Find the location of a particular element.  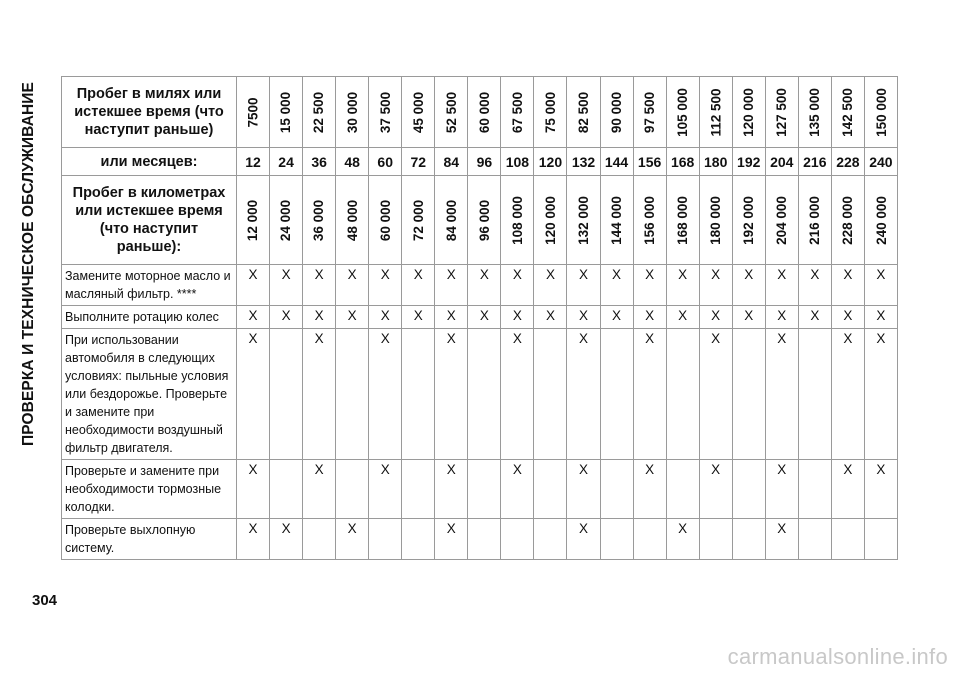

km-cell-label: 144 000 is located at coordinates (617, 220).